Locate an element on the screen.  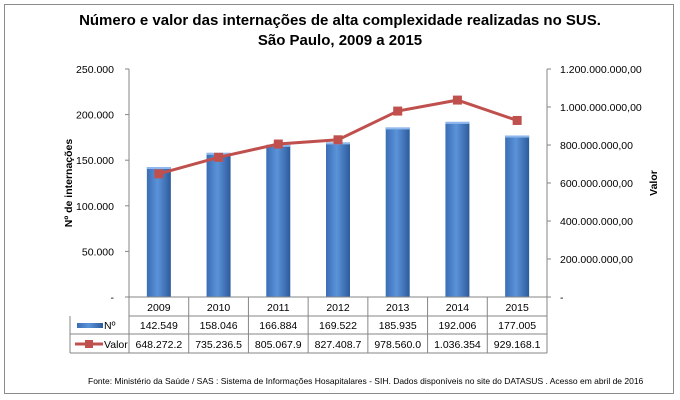
left-tick-label: 150.000 is located at coordinates (95, 161).